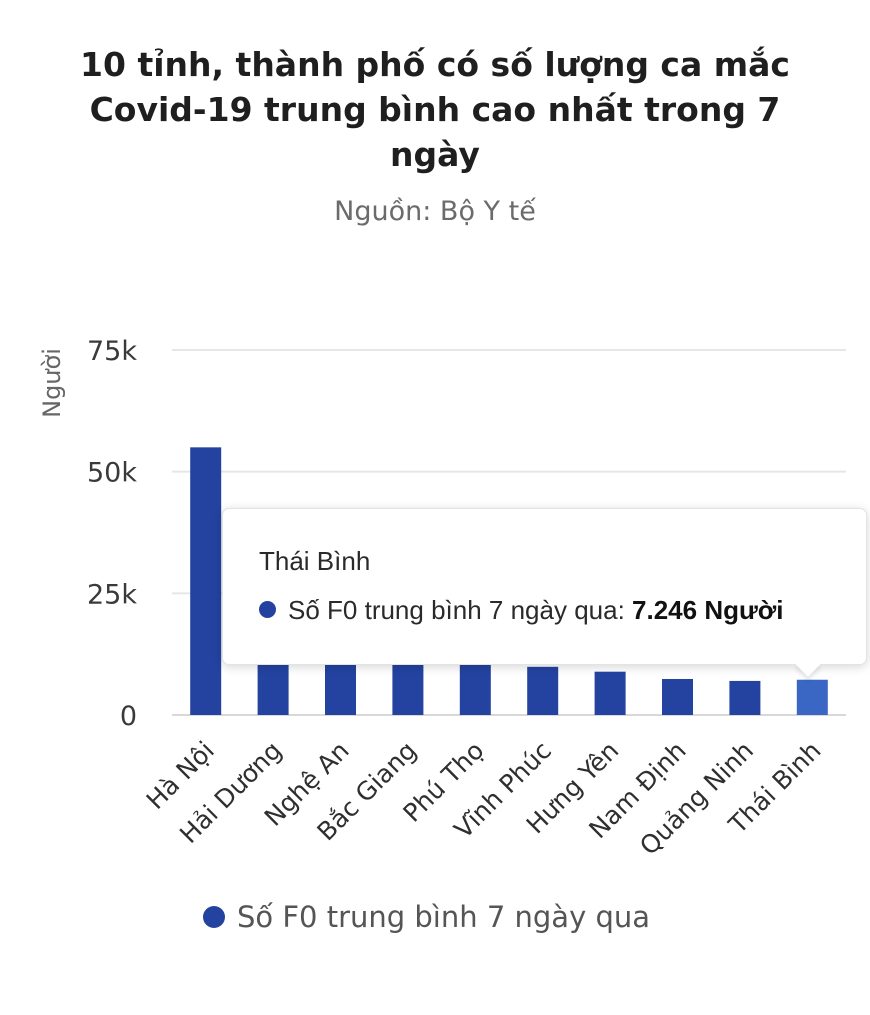  Describe the element at coordinates (112, 473) in the screenshot. I see `y-tick-label: 50k` at that location.